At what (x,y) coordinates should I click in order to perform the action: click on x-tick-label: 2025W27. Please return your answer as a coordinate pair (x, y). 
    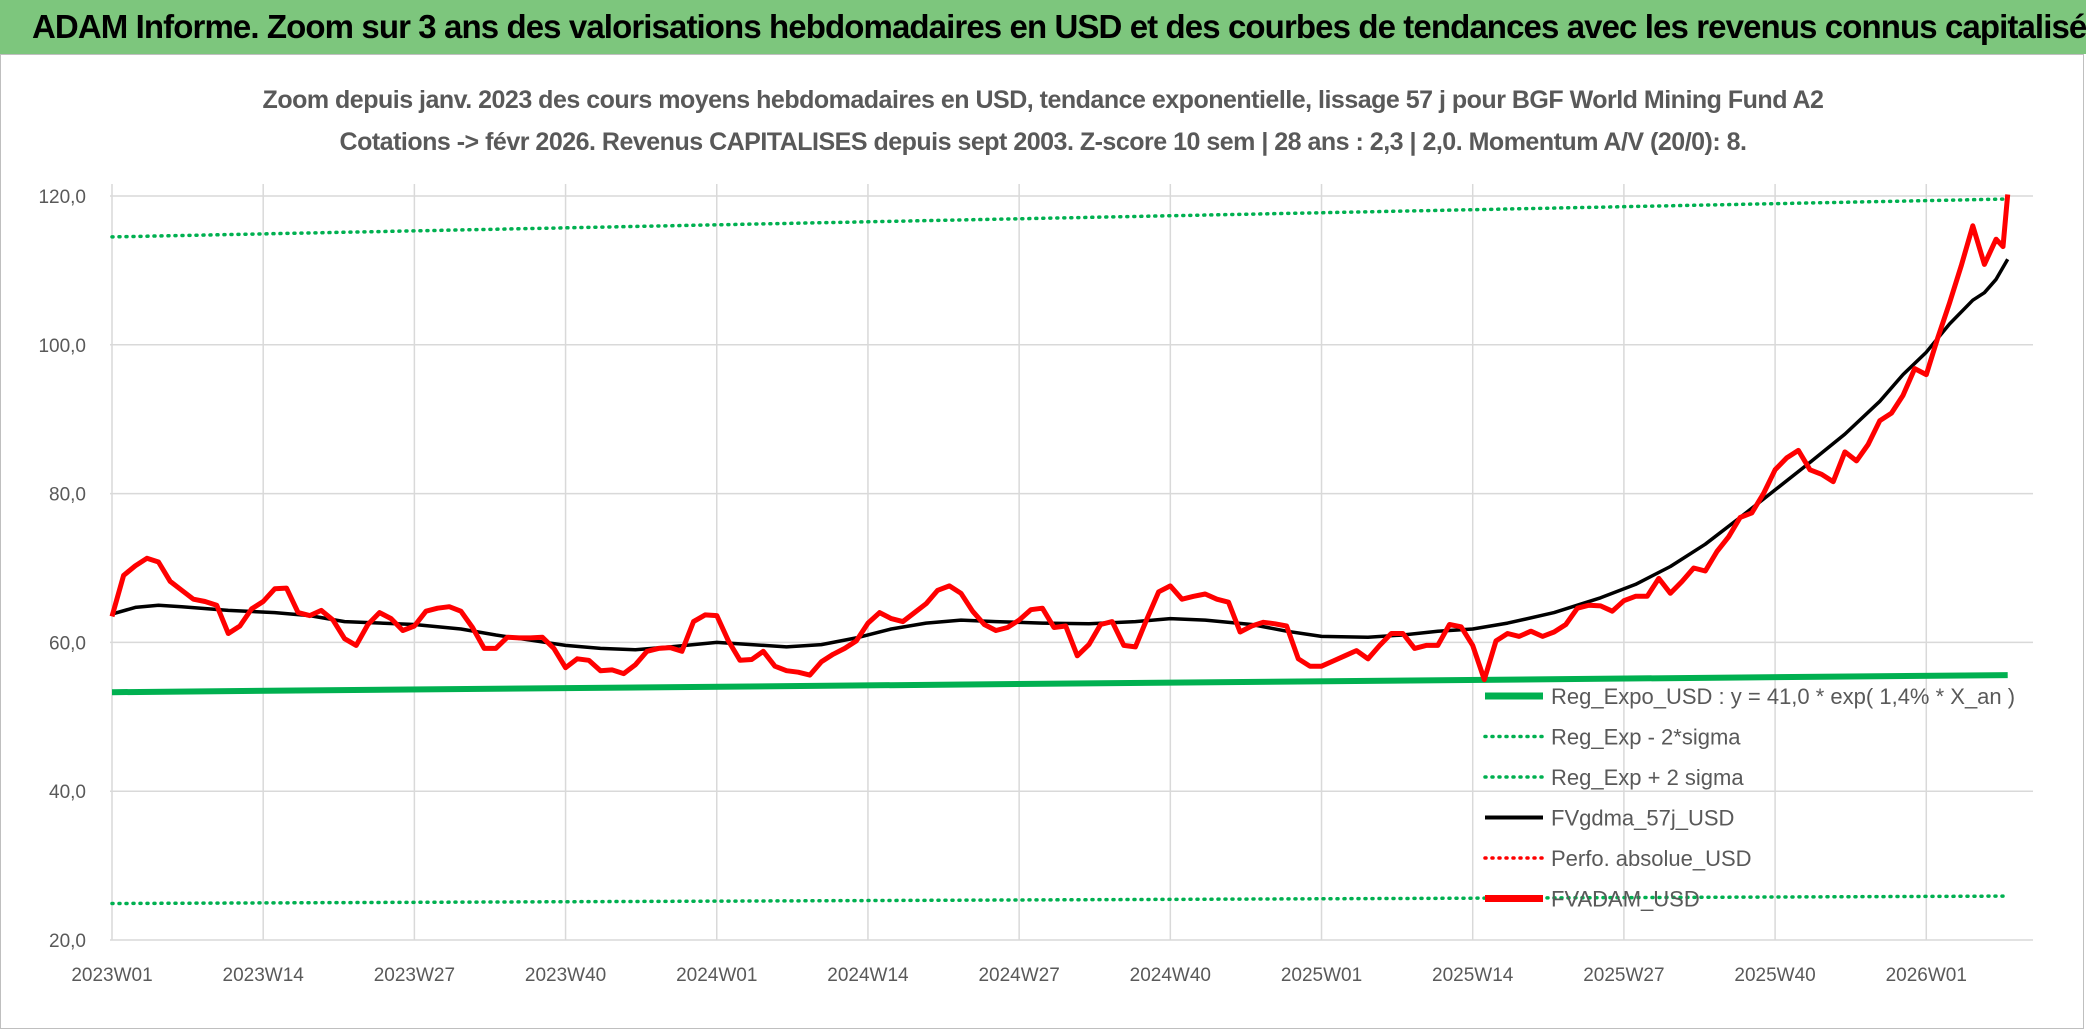
    Looking at the image, I should click on (1623, 975).